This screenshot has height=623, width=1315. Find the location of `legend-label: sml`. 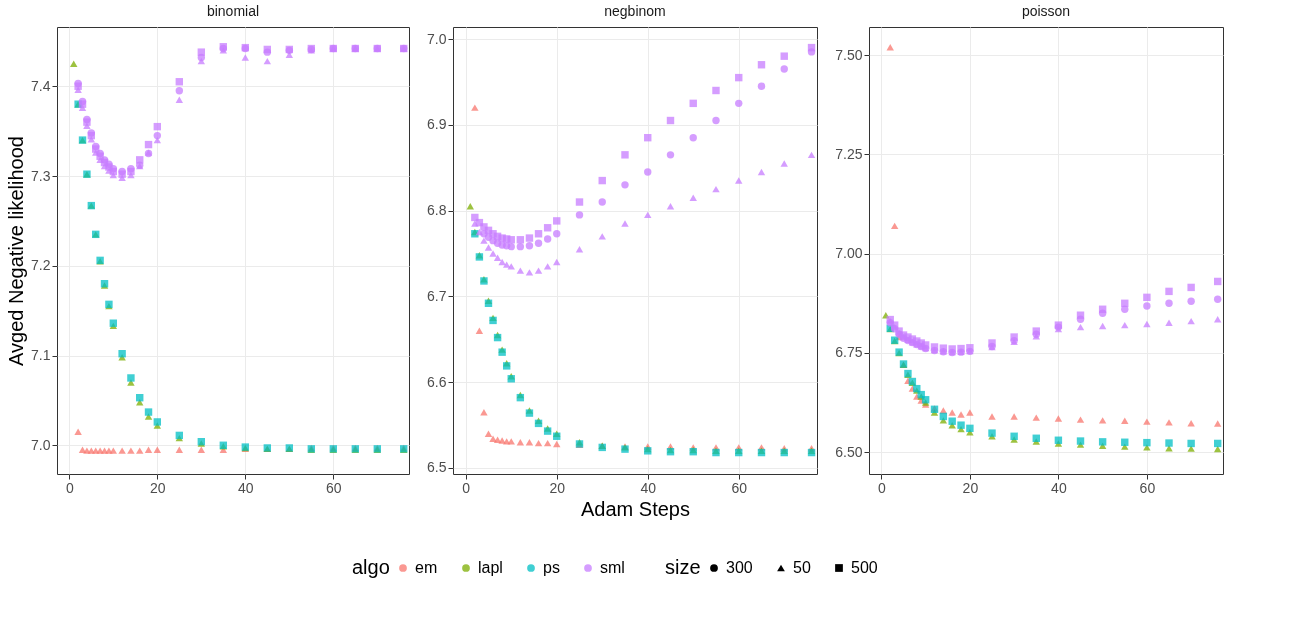

legend-label: sml is located at coordinates (612, 567).